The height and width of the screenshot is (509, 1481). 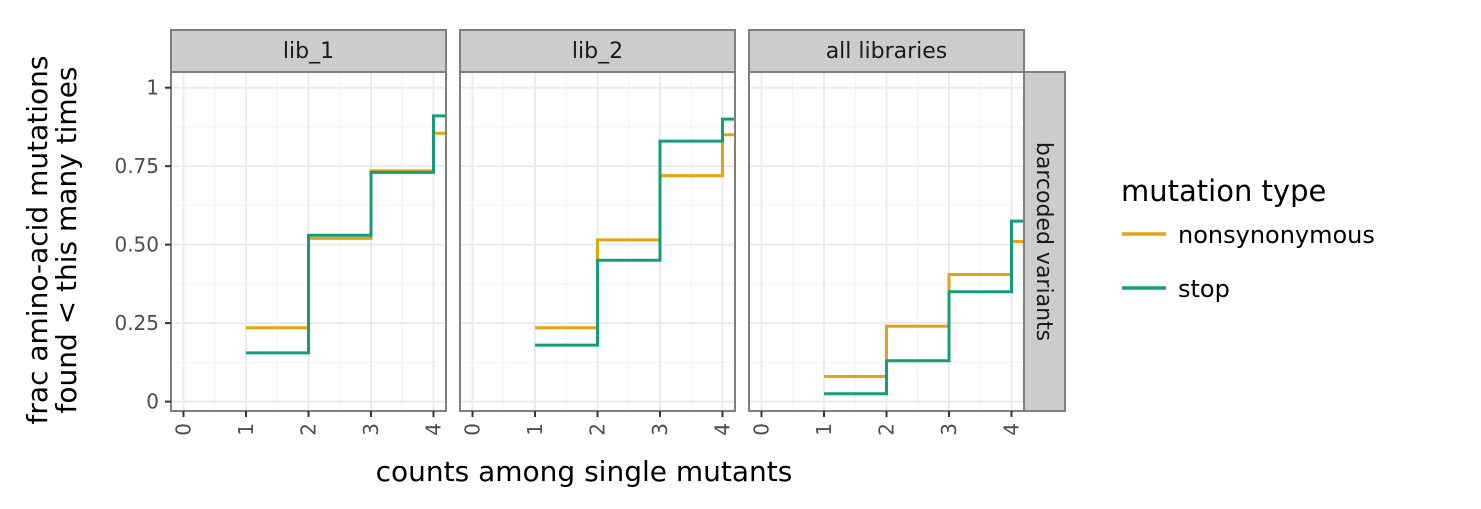 I want to click on y-tick-label: 0.75, so click(x=136, y=166).